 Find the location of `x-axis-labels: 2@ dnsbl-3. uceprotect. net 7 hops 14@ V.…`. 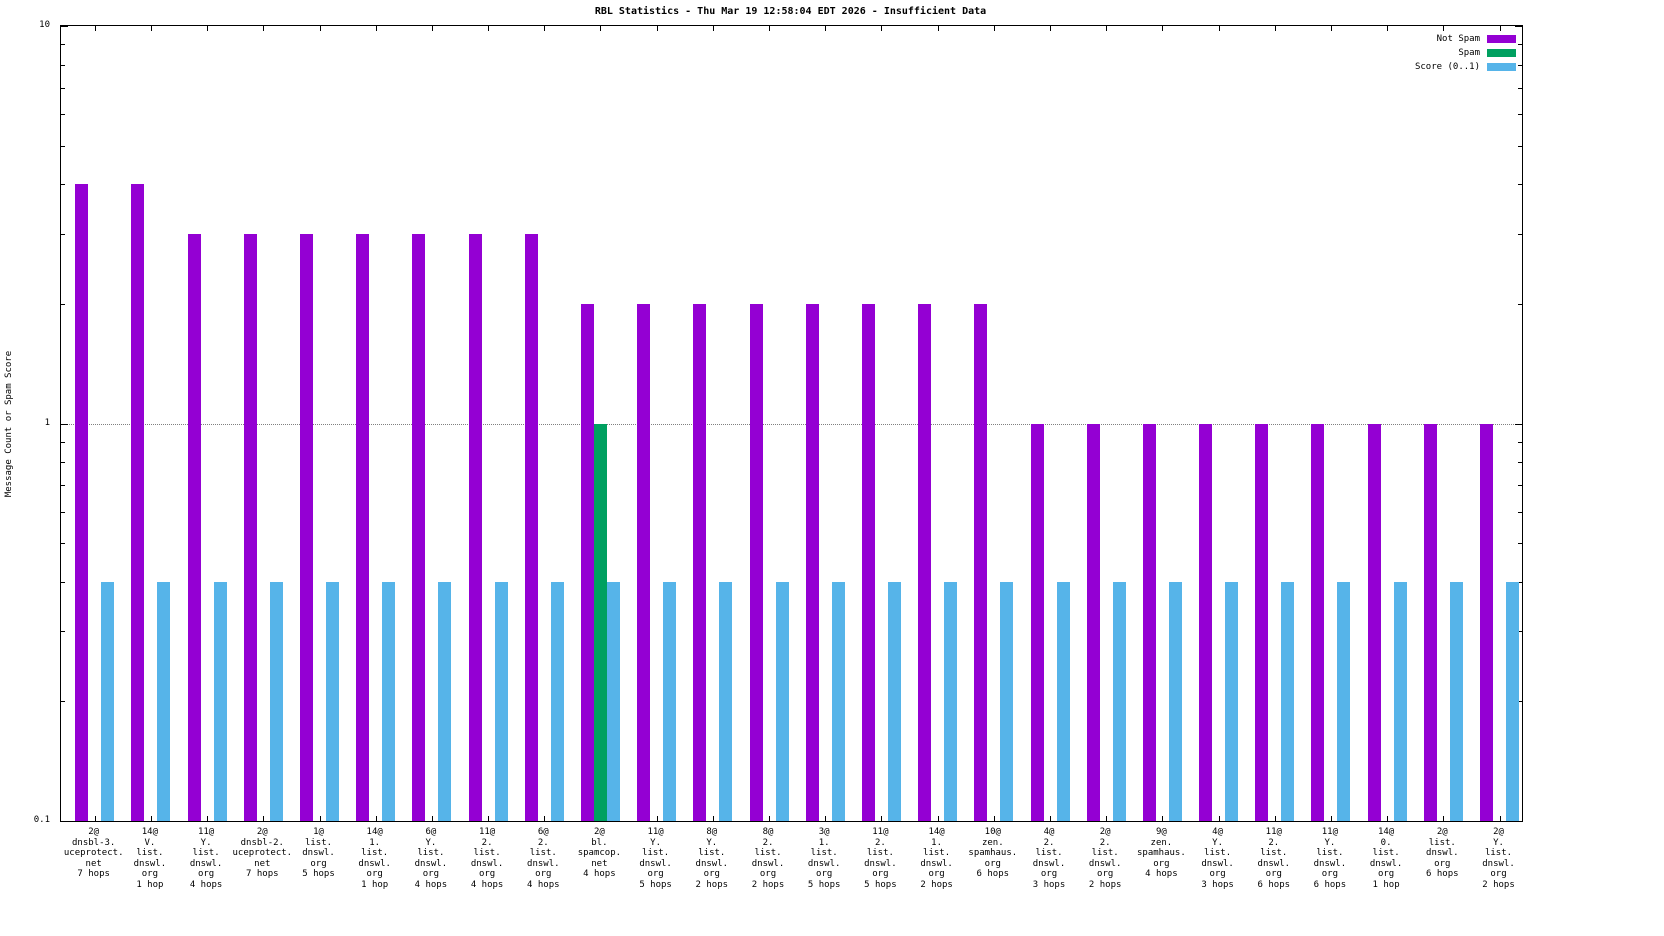

x-axis-labels: 2@ dnsbl-3. uceprotect. net 7 hops 14@ V.… is located at coordinates (790, 879).